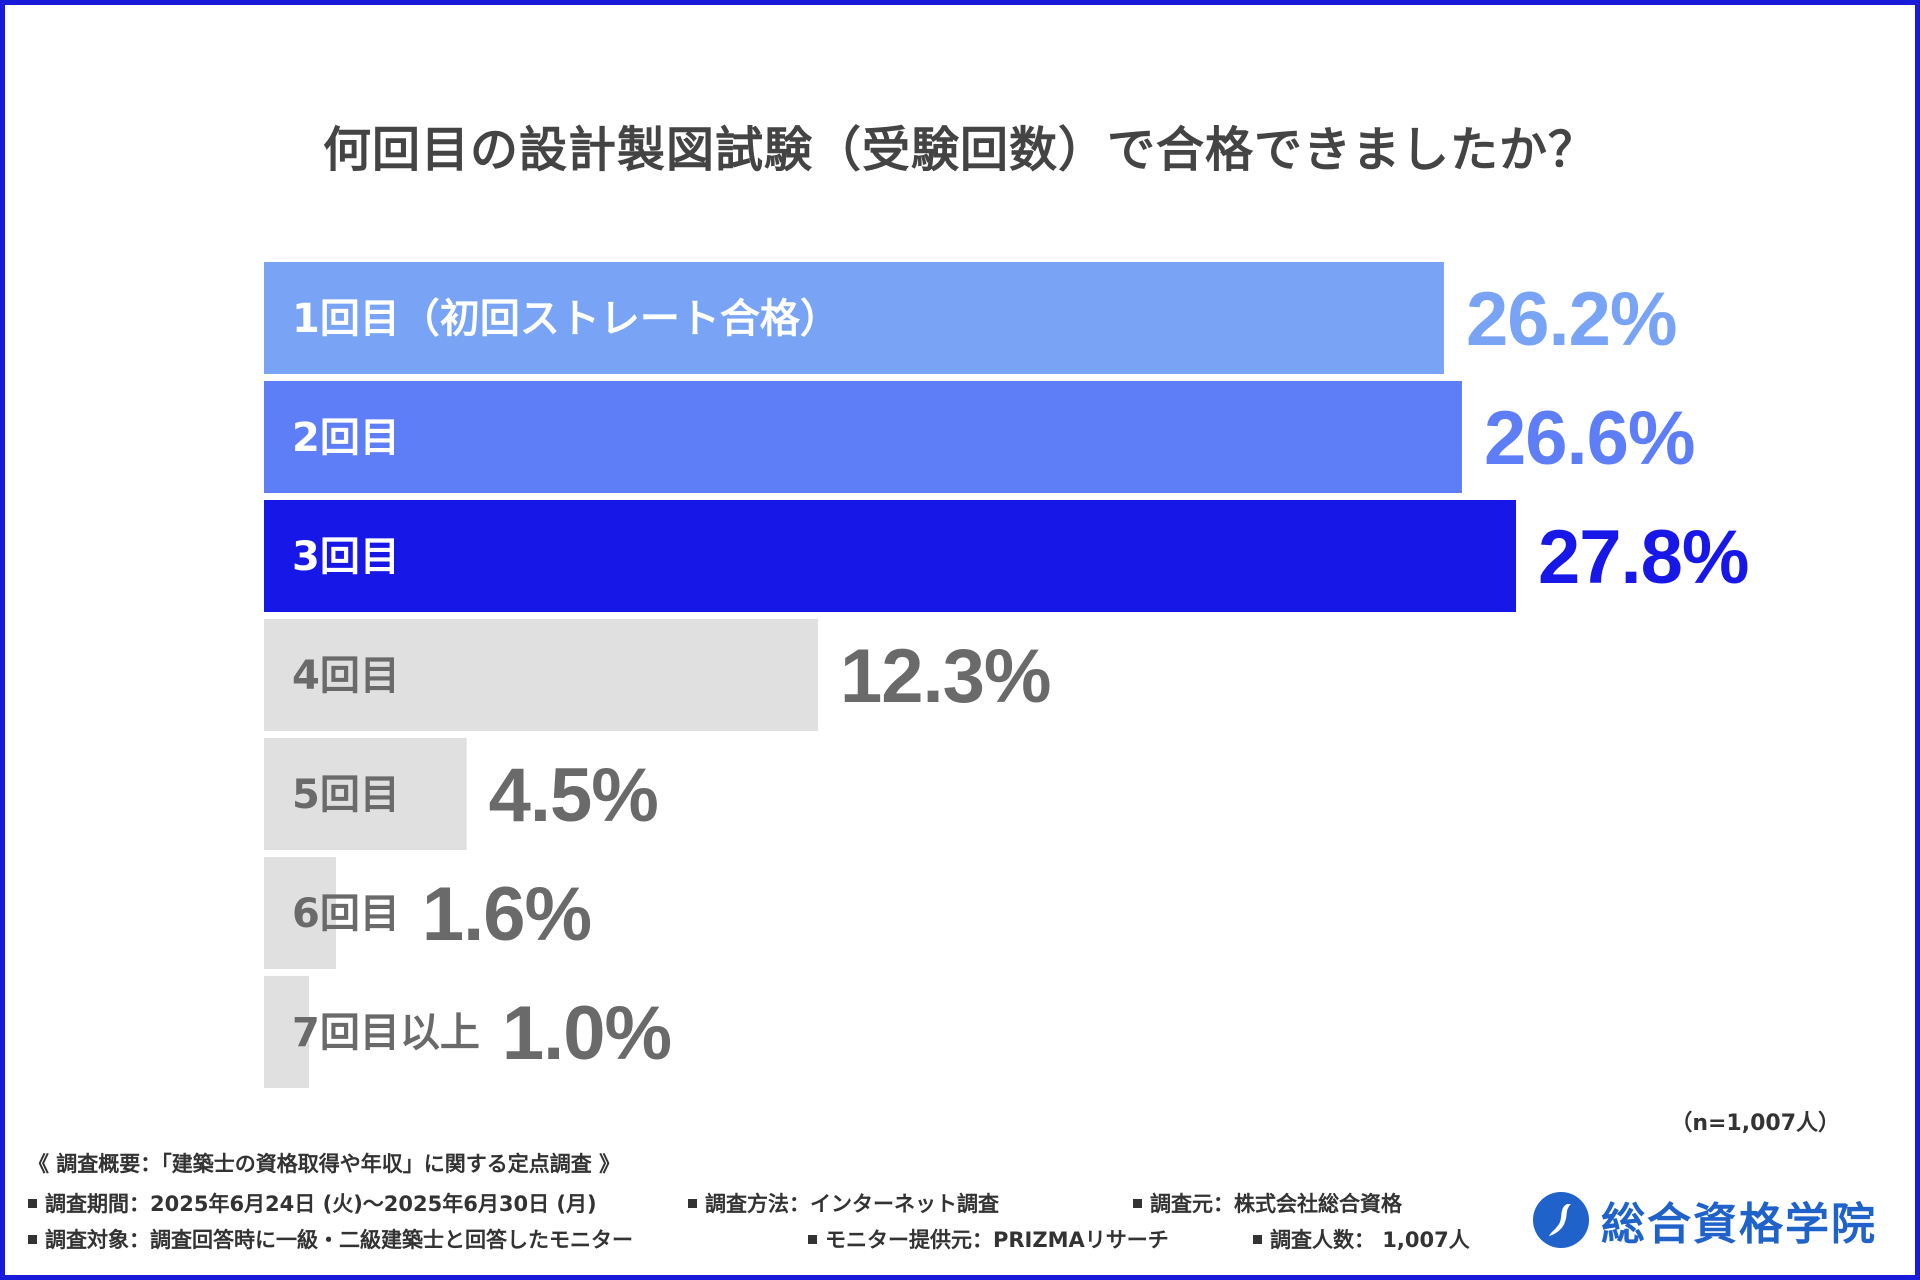  I want to click on bar-label-4: 4回目, so click(346, 676).